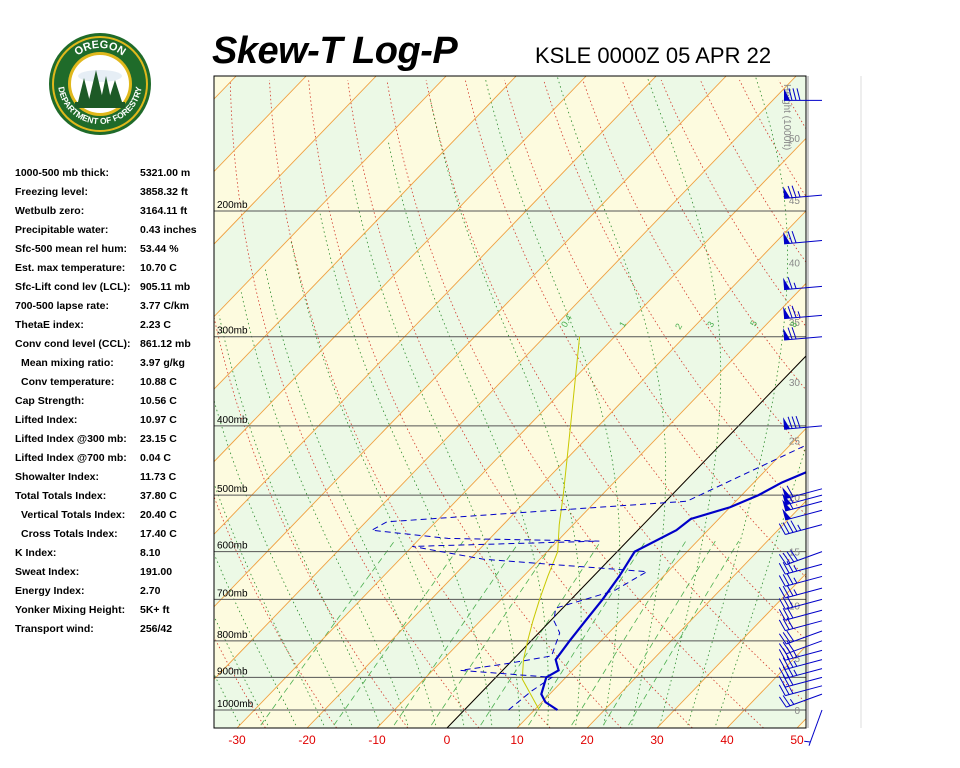 This screenshot has width=960, height=768. Describe the element at coordinates (70, 610) in the screenshot. I see `index-label: Yonker Mixing Height:` at that location.